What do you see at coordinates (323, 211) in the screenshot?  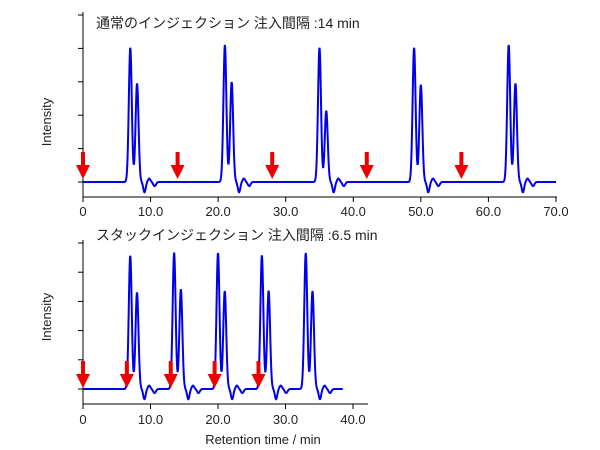 I see `x-tick-labels: 0 10.0 20.0 30.0 40.0 50.0 60.0 70.0` at bounding box center [323, 211].